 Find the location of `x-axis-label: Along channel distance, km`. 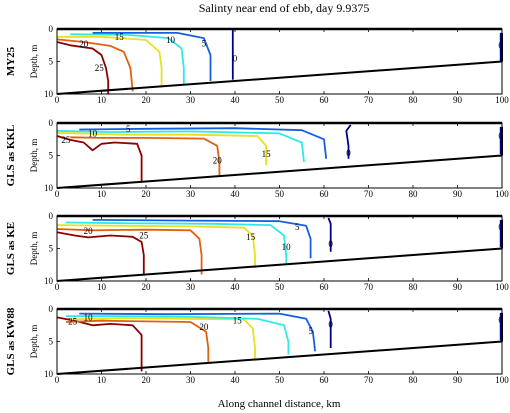

x-axis-label: Along channel distance, km is located at coordinates (279, 404).